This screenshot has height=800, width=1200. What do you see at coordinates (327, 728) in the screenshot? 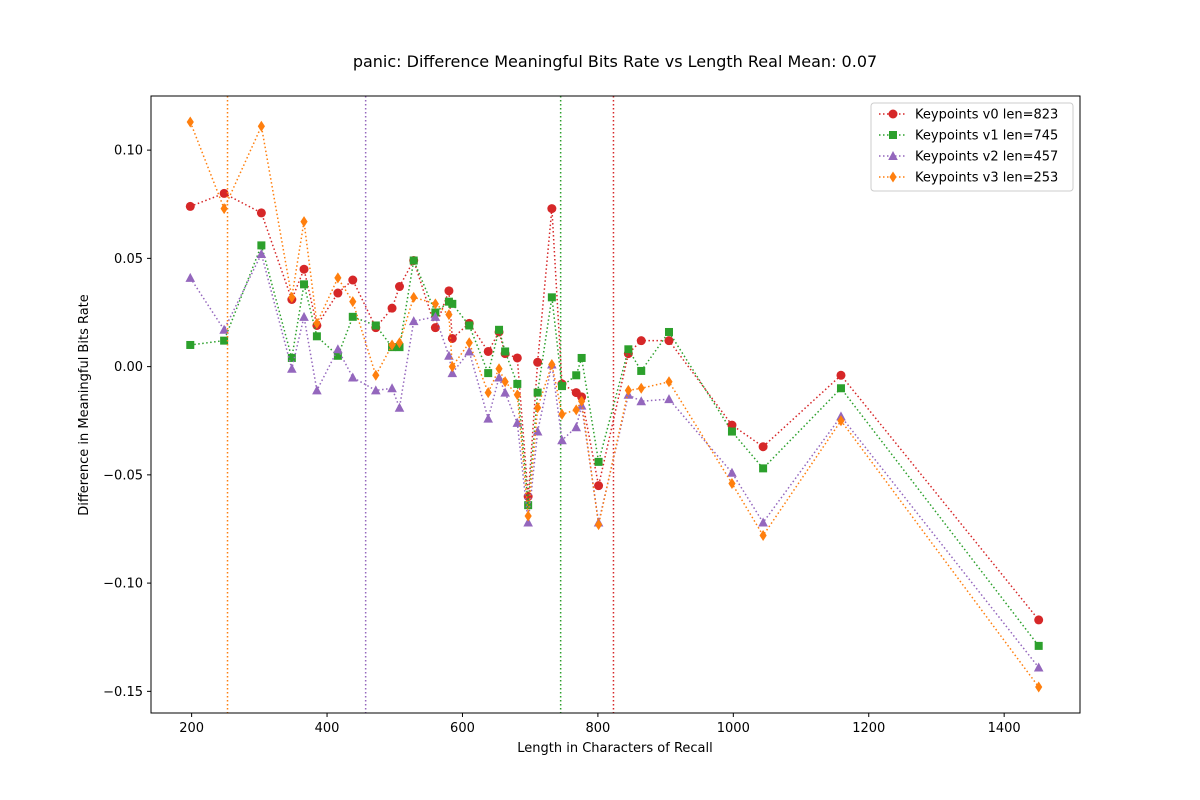
I see `x-tick-label: 400` at bounding box center [327, 728].